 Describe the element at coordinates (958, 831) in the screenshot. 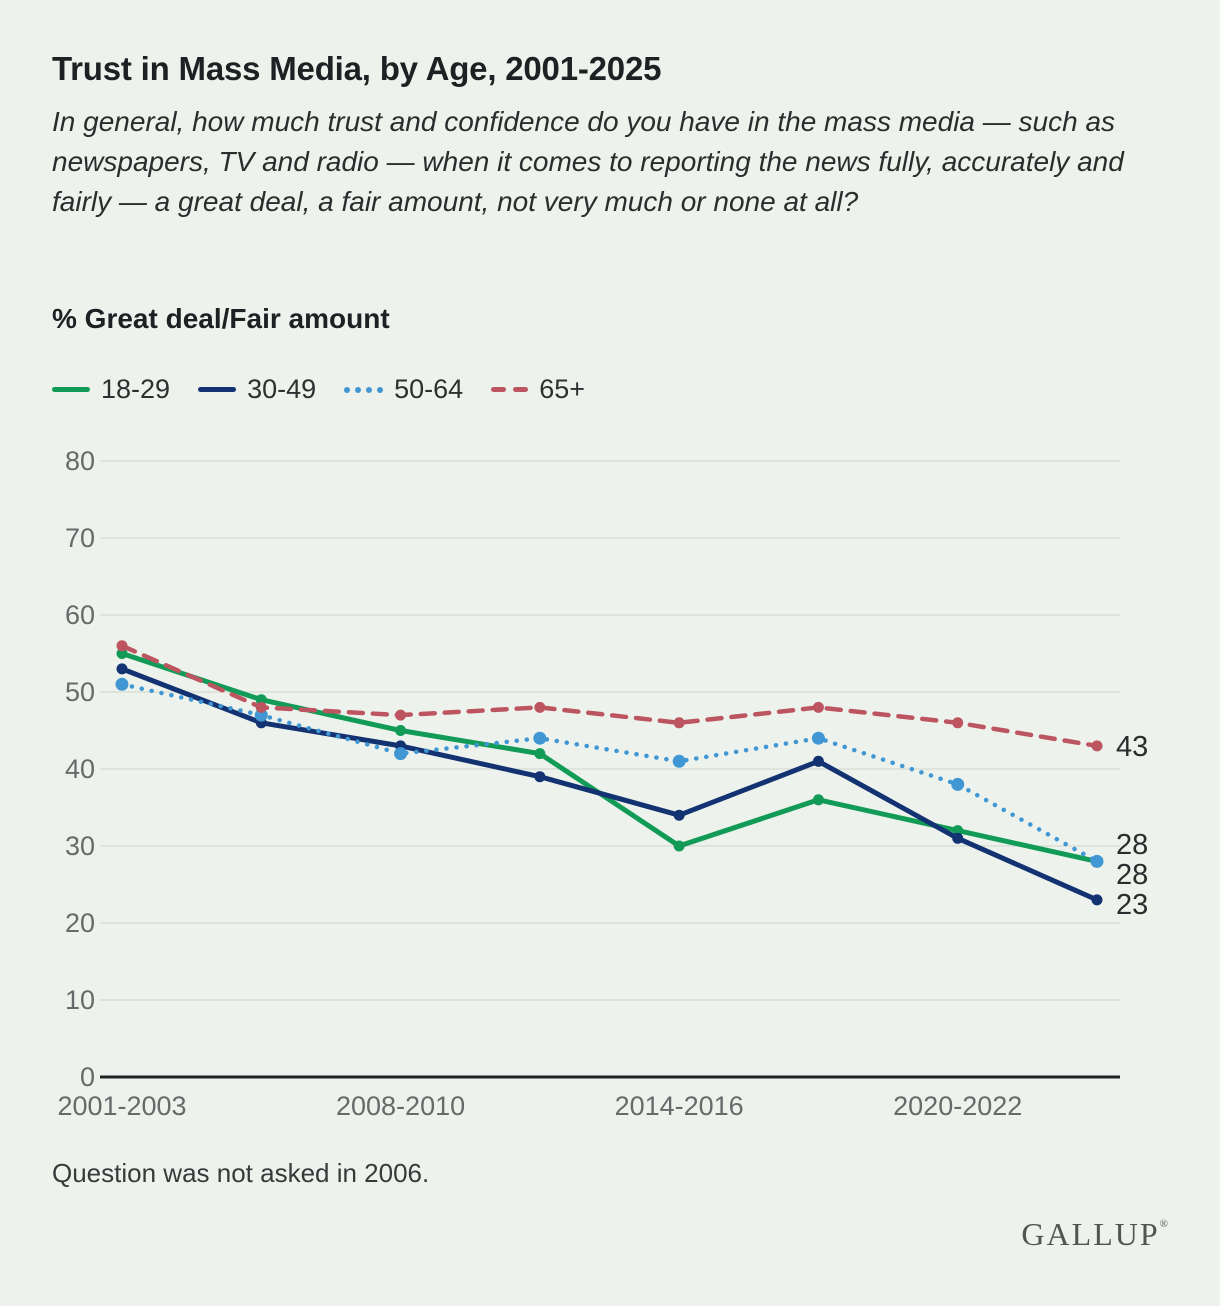

I see `point-18-29-2020-2022` at that location.